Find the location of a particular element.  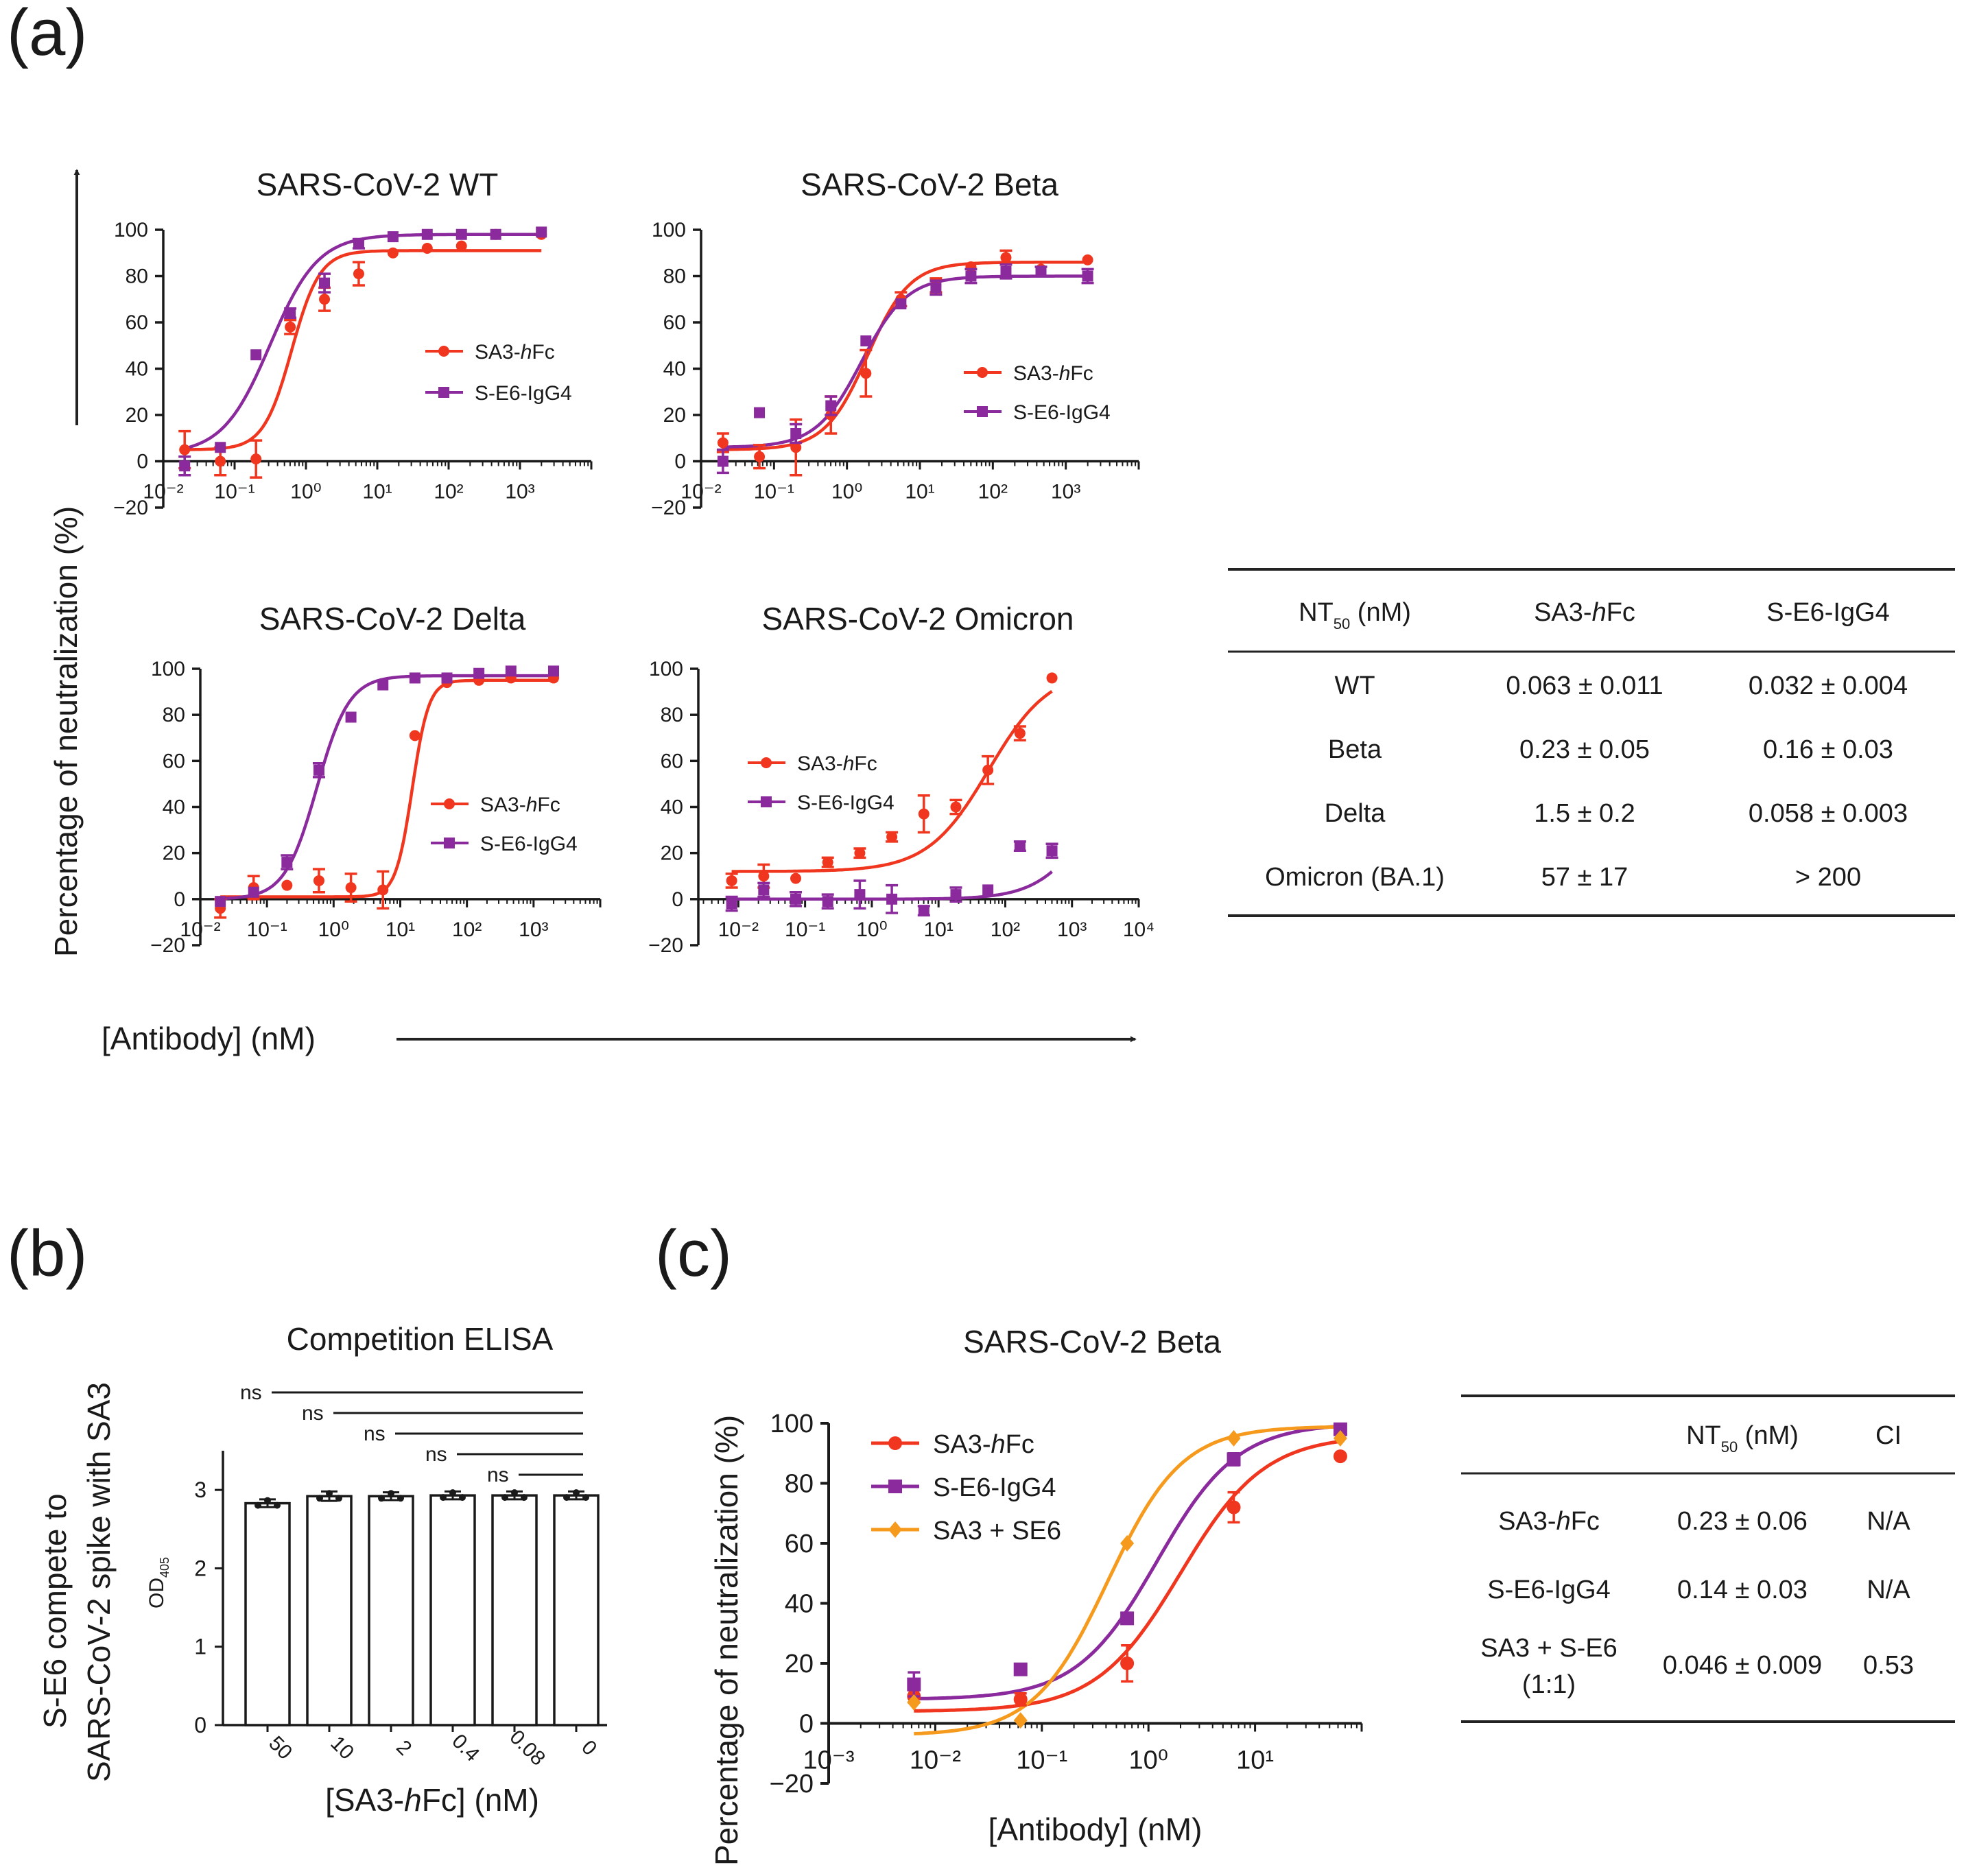

table-c-row-1-name: S-E6-IgG4 is located at coordinates (1549, 1590).